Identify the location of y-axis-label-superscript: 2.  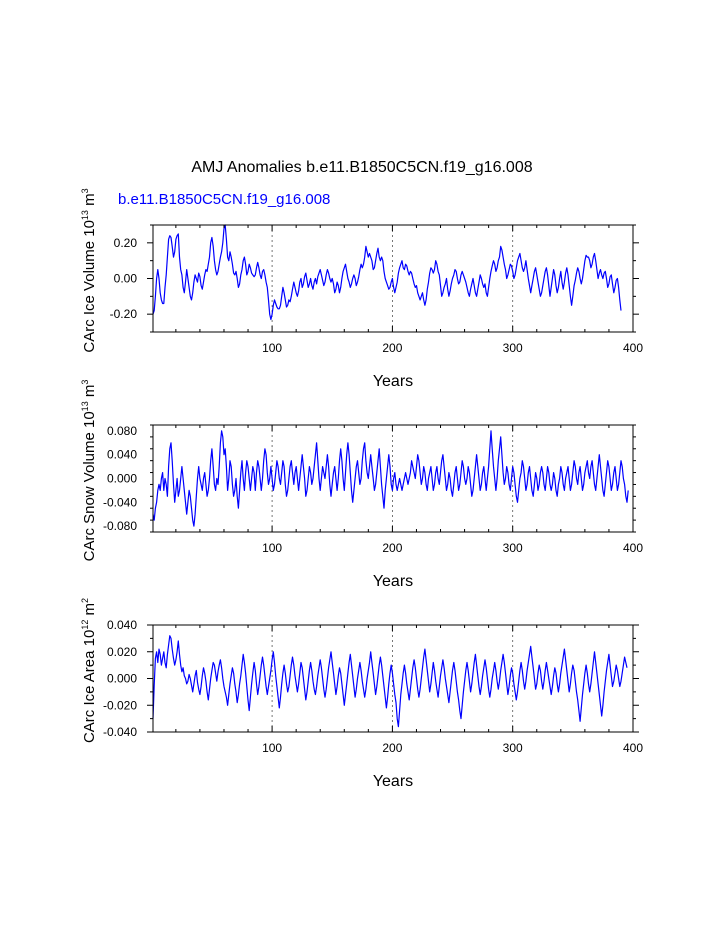
(85, 600).